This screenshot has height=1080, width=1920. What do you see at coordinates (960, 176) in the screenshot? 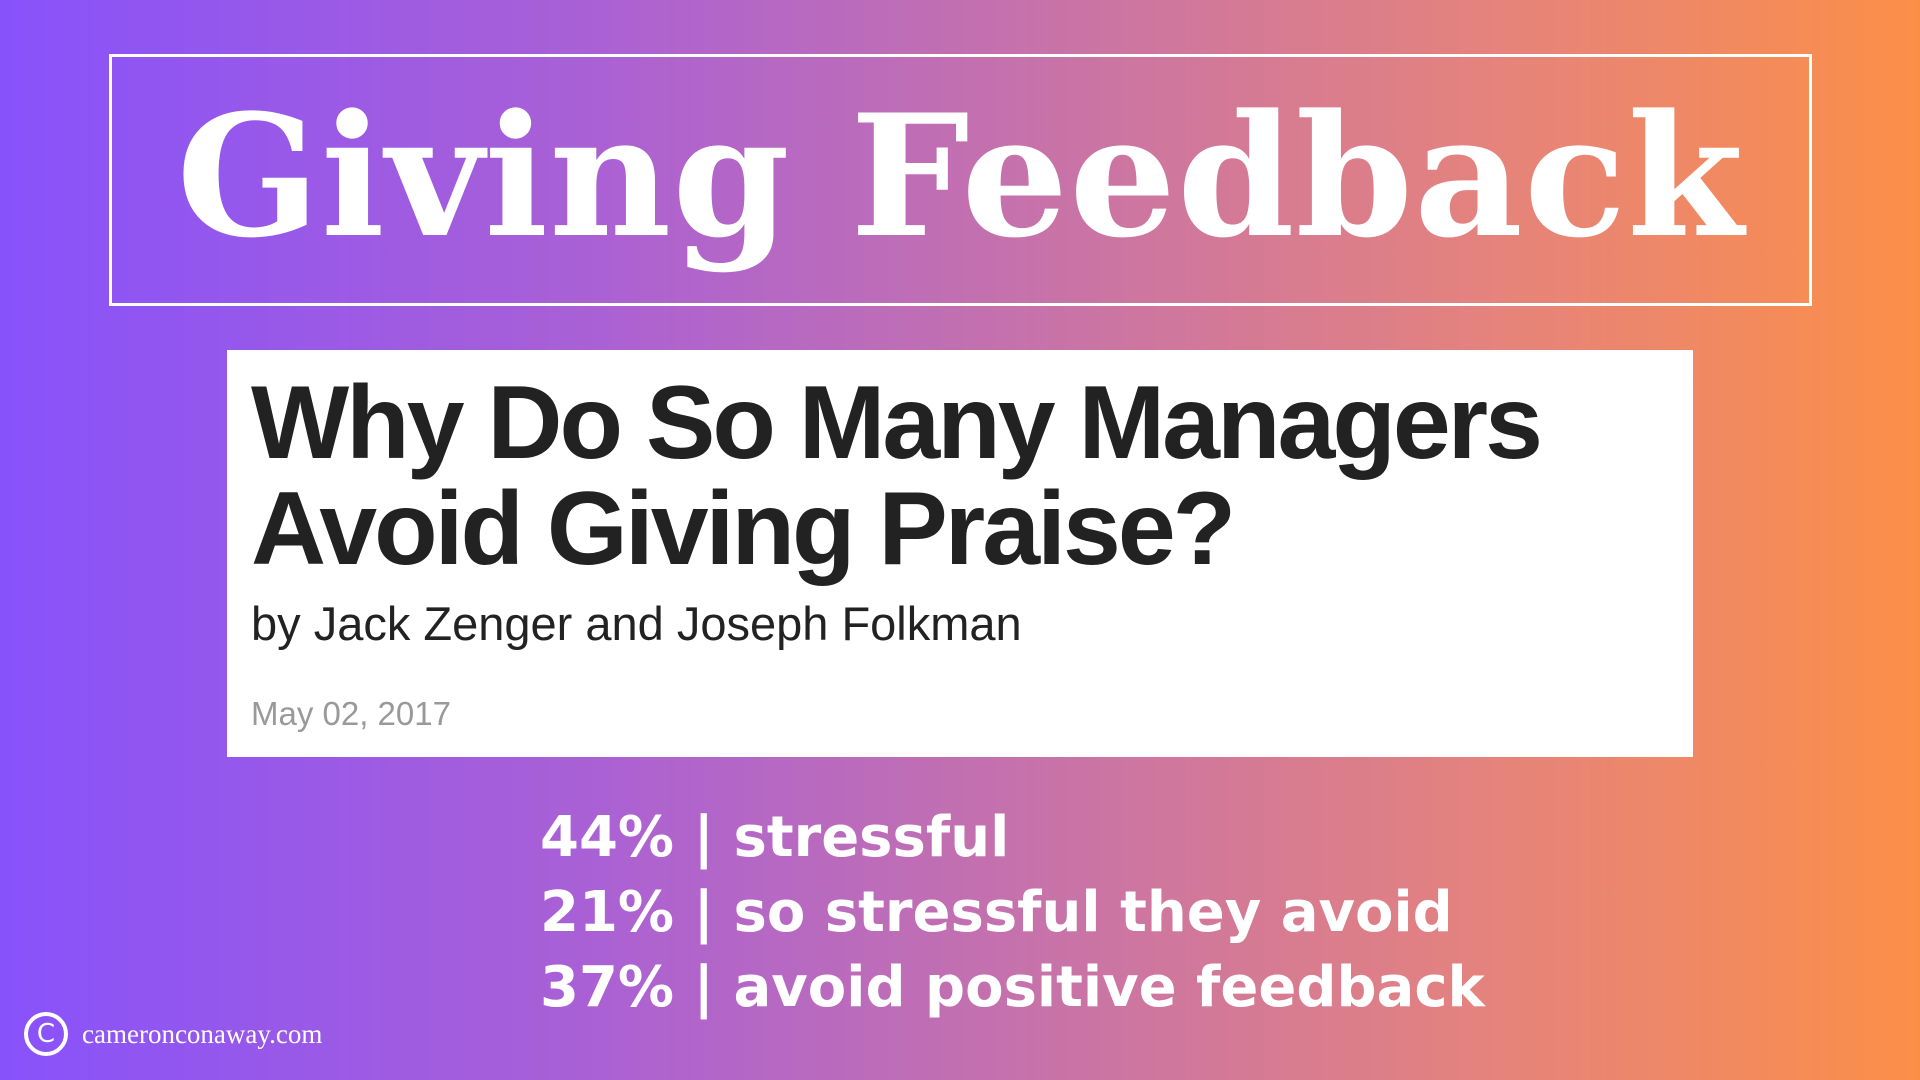
I see `slide-title: Giving Feedback` at bounding box center [960, 176].